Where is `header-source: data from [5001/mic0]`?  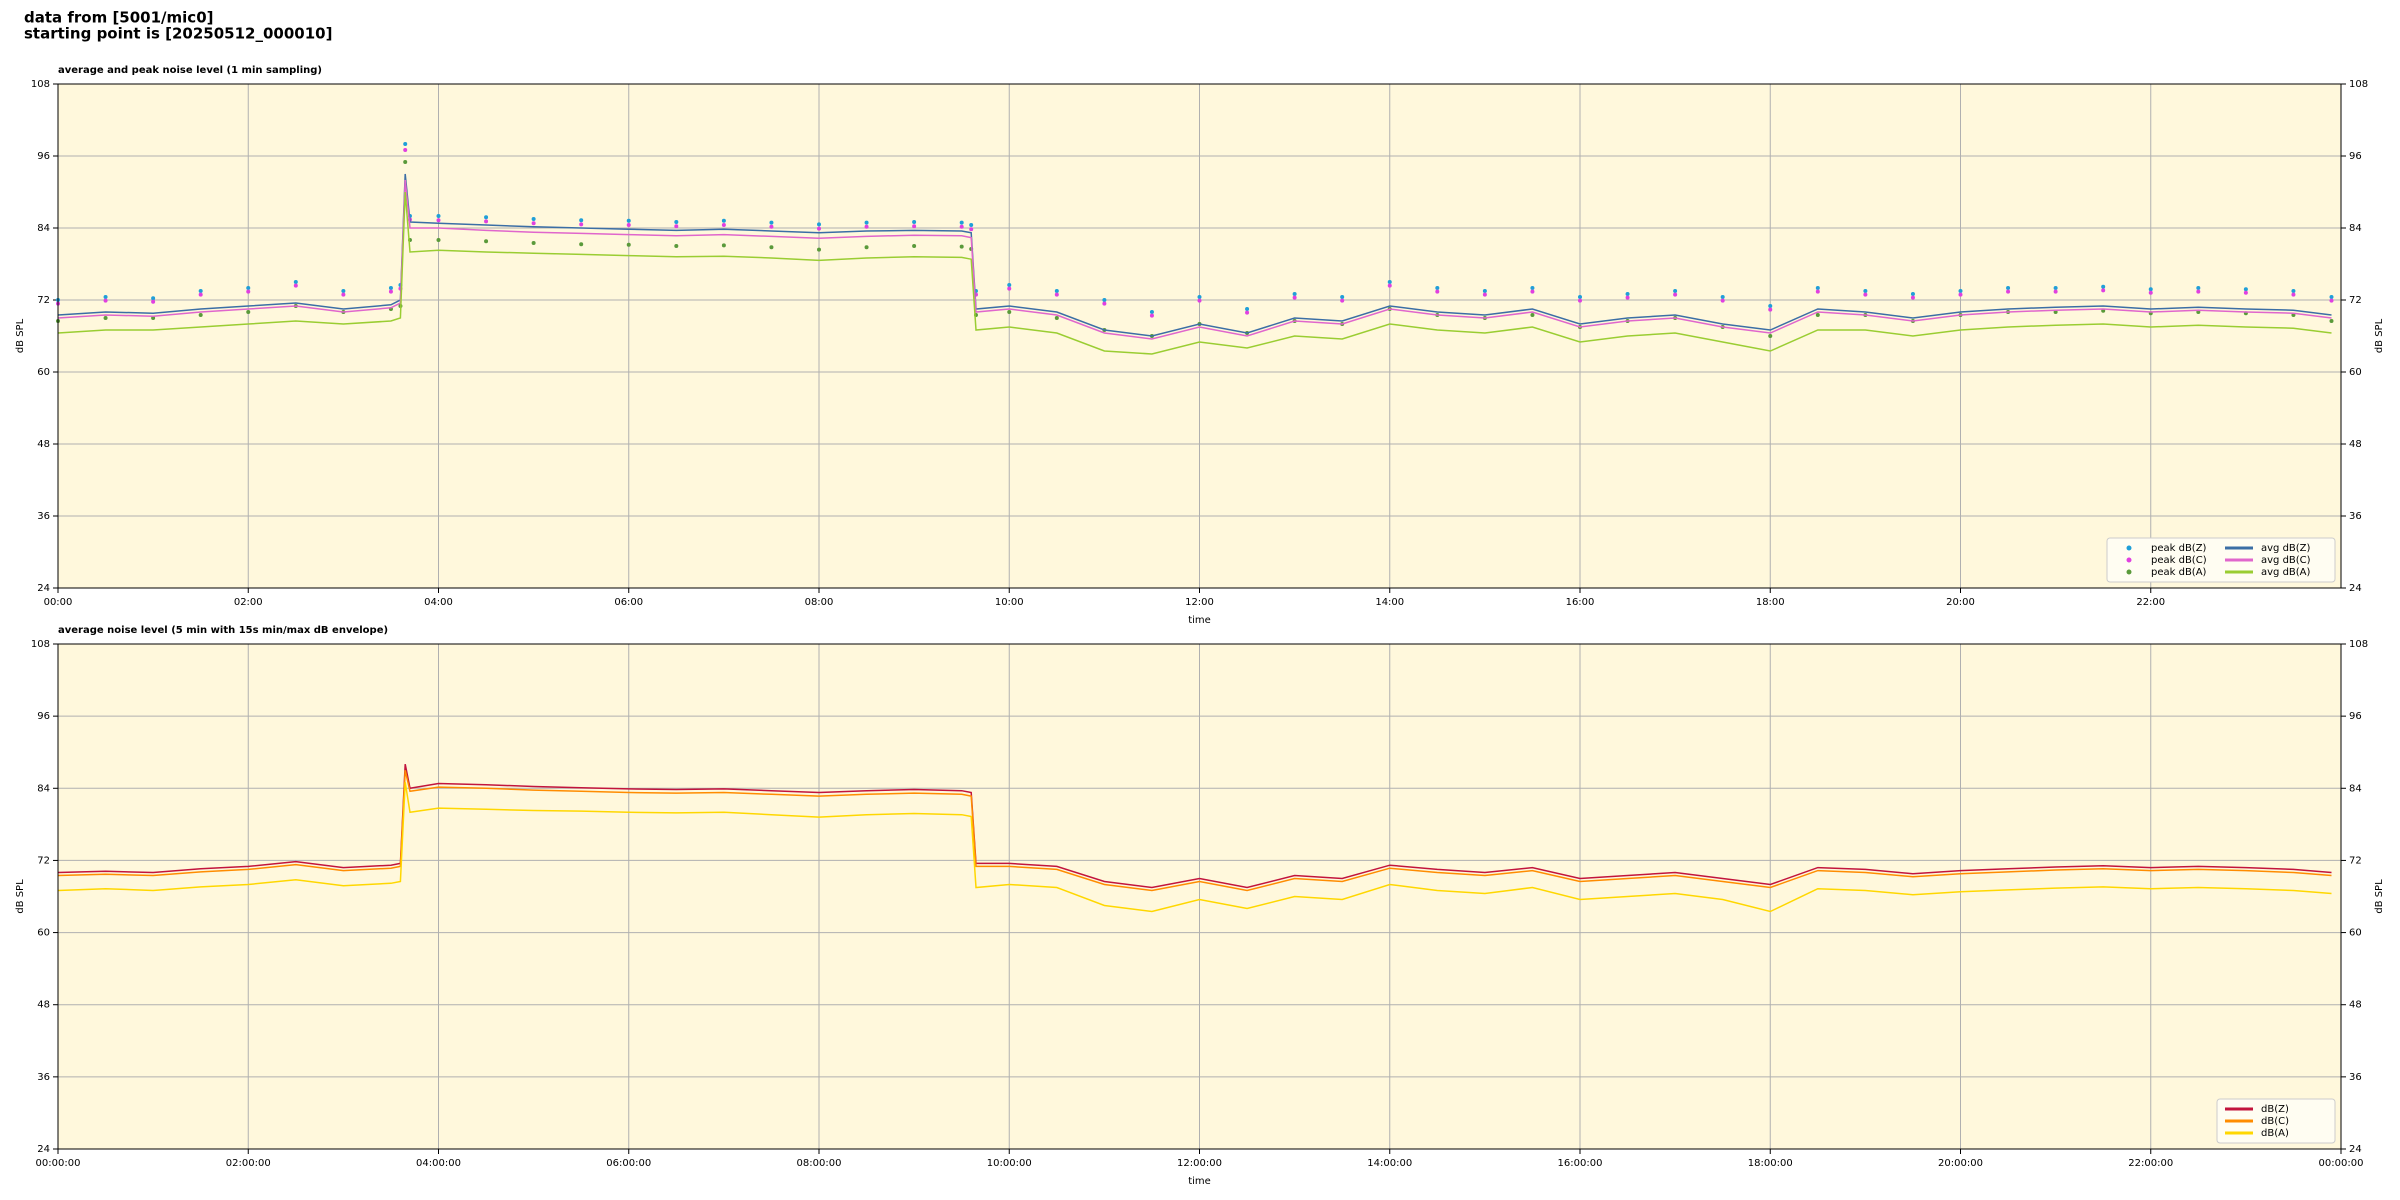 header-source: data from [5001/mic0] is located at coordinates (119, 18).